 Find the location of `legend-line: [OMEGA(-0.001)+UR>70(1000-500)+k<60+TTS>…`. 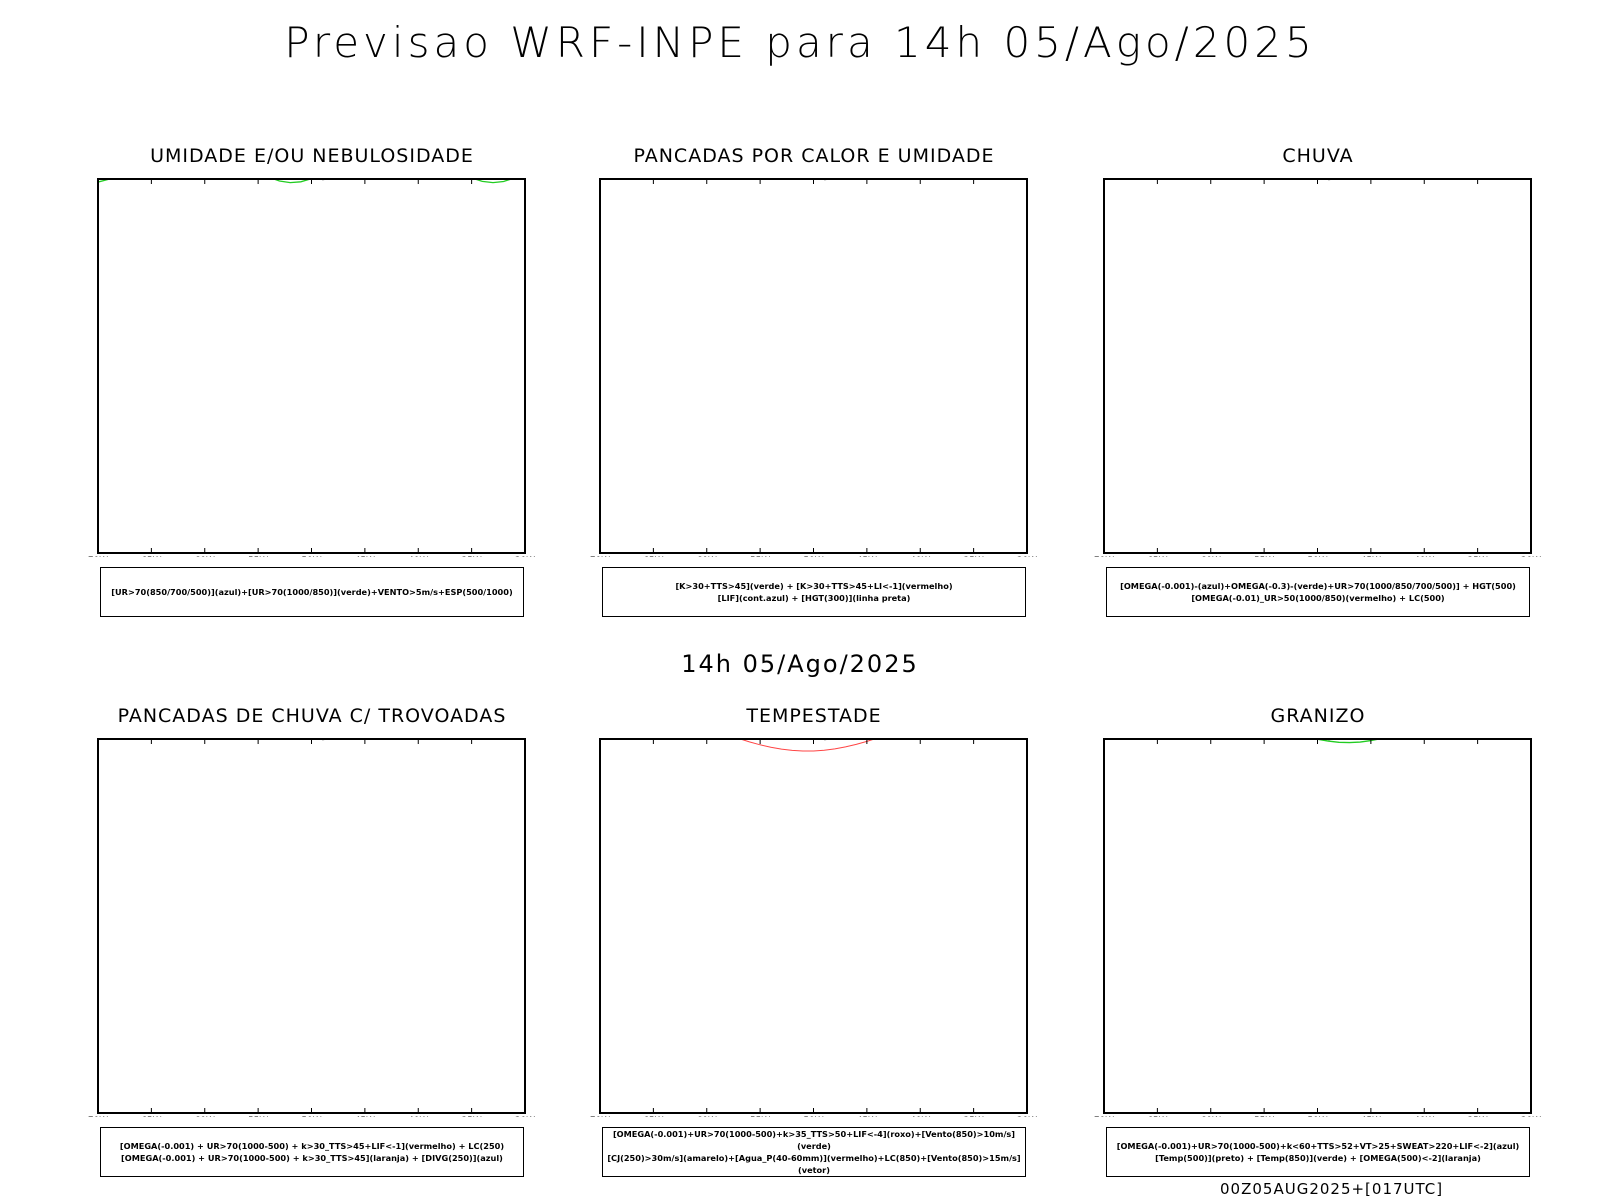

legend-line: [OMEGA(-0.001)+UR>70(1000-500)+k<60+TTS>… is located at coordinates (1318, 1146).